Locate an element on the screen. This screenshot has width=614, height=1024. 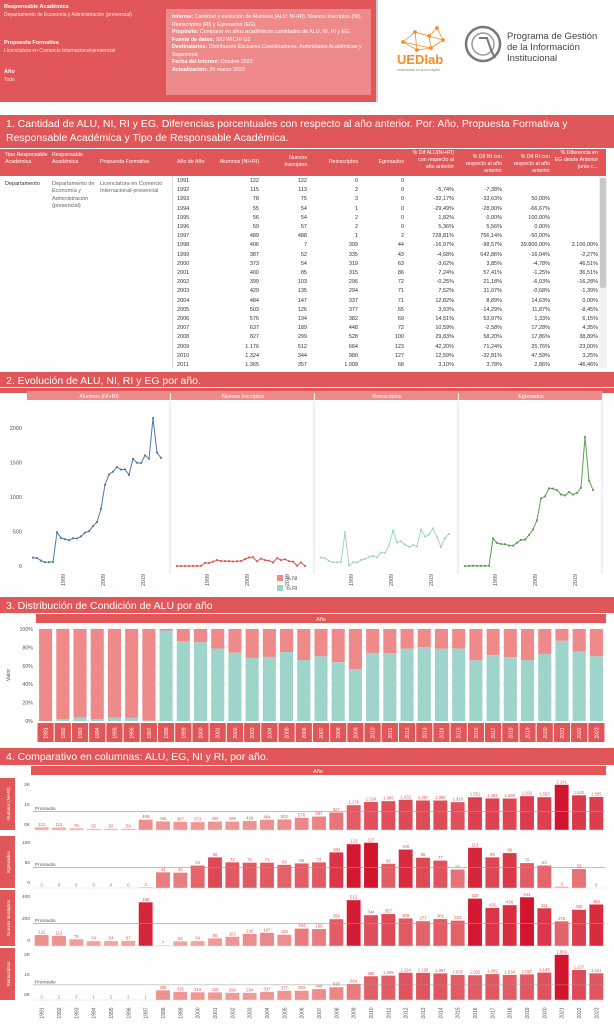
comp-bar-value: 70 is located at coordinates (527, 860).